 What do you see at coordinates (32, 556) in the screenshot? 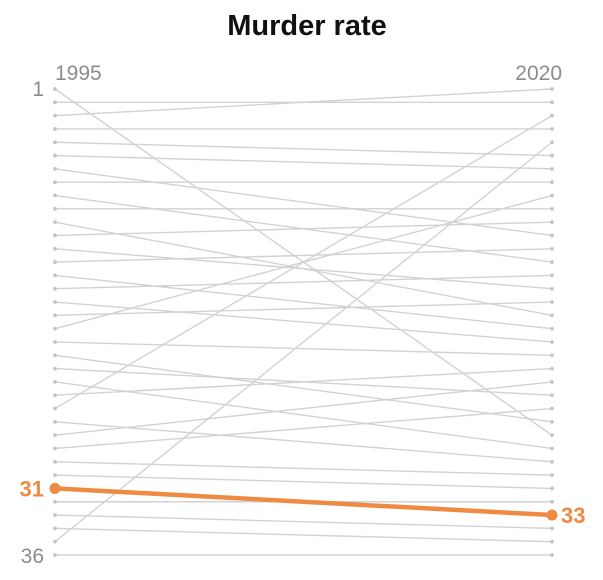
I see `y-tick-bottom: 36` at bounding box center [32, 556].